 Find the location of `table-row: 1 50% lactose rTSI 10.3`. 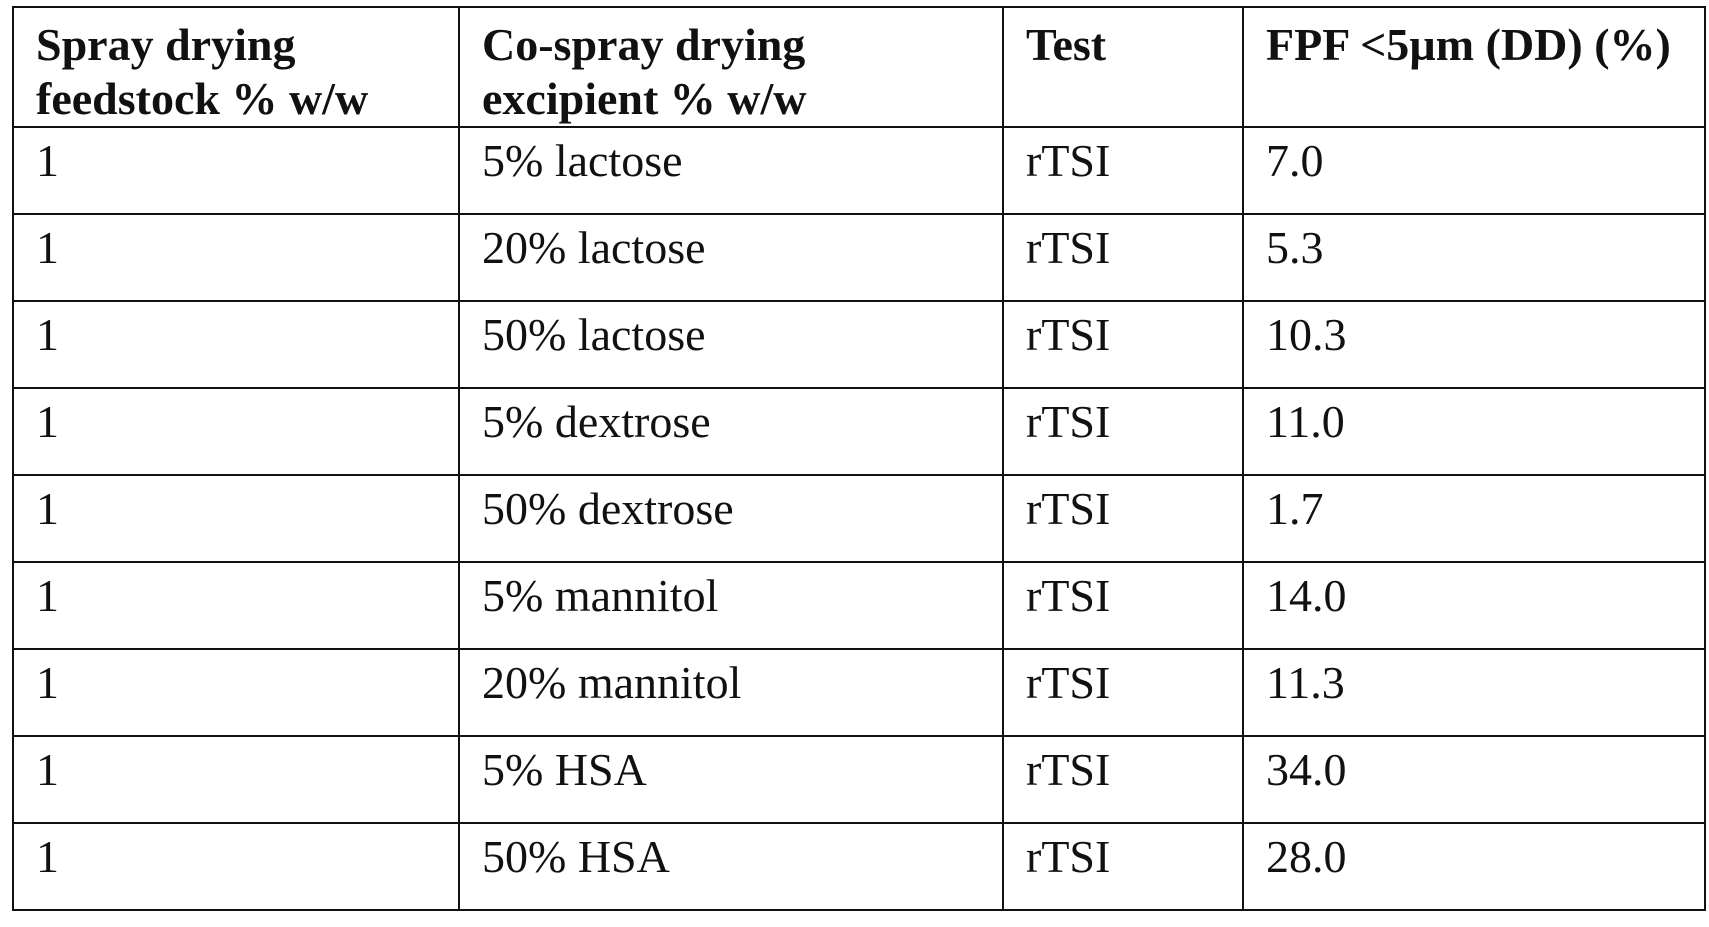

table-row: 1 50% lactose rTSI 10.3 is located at coordinates (859, 344).